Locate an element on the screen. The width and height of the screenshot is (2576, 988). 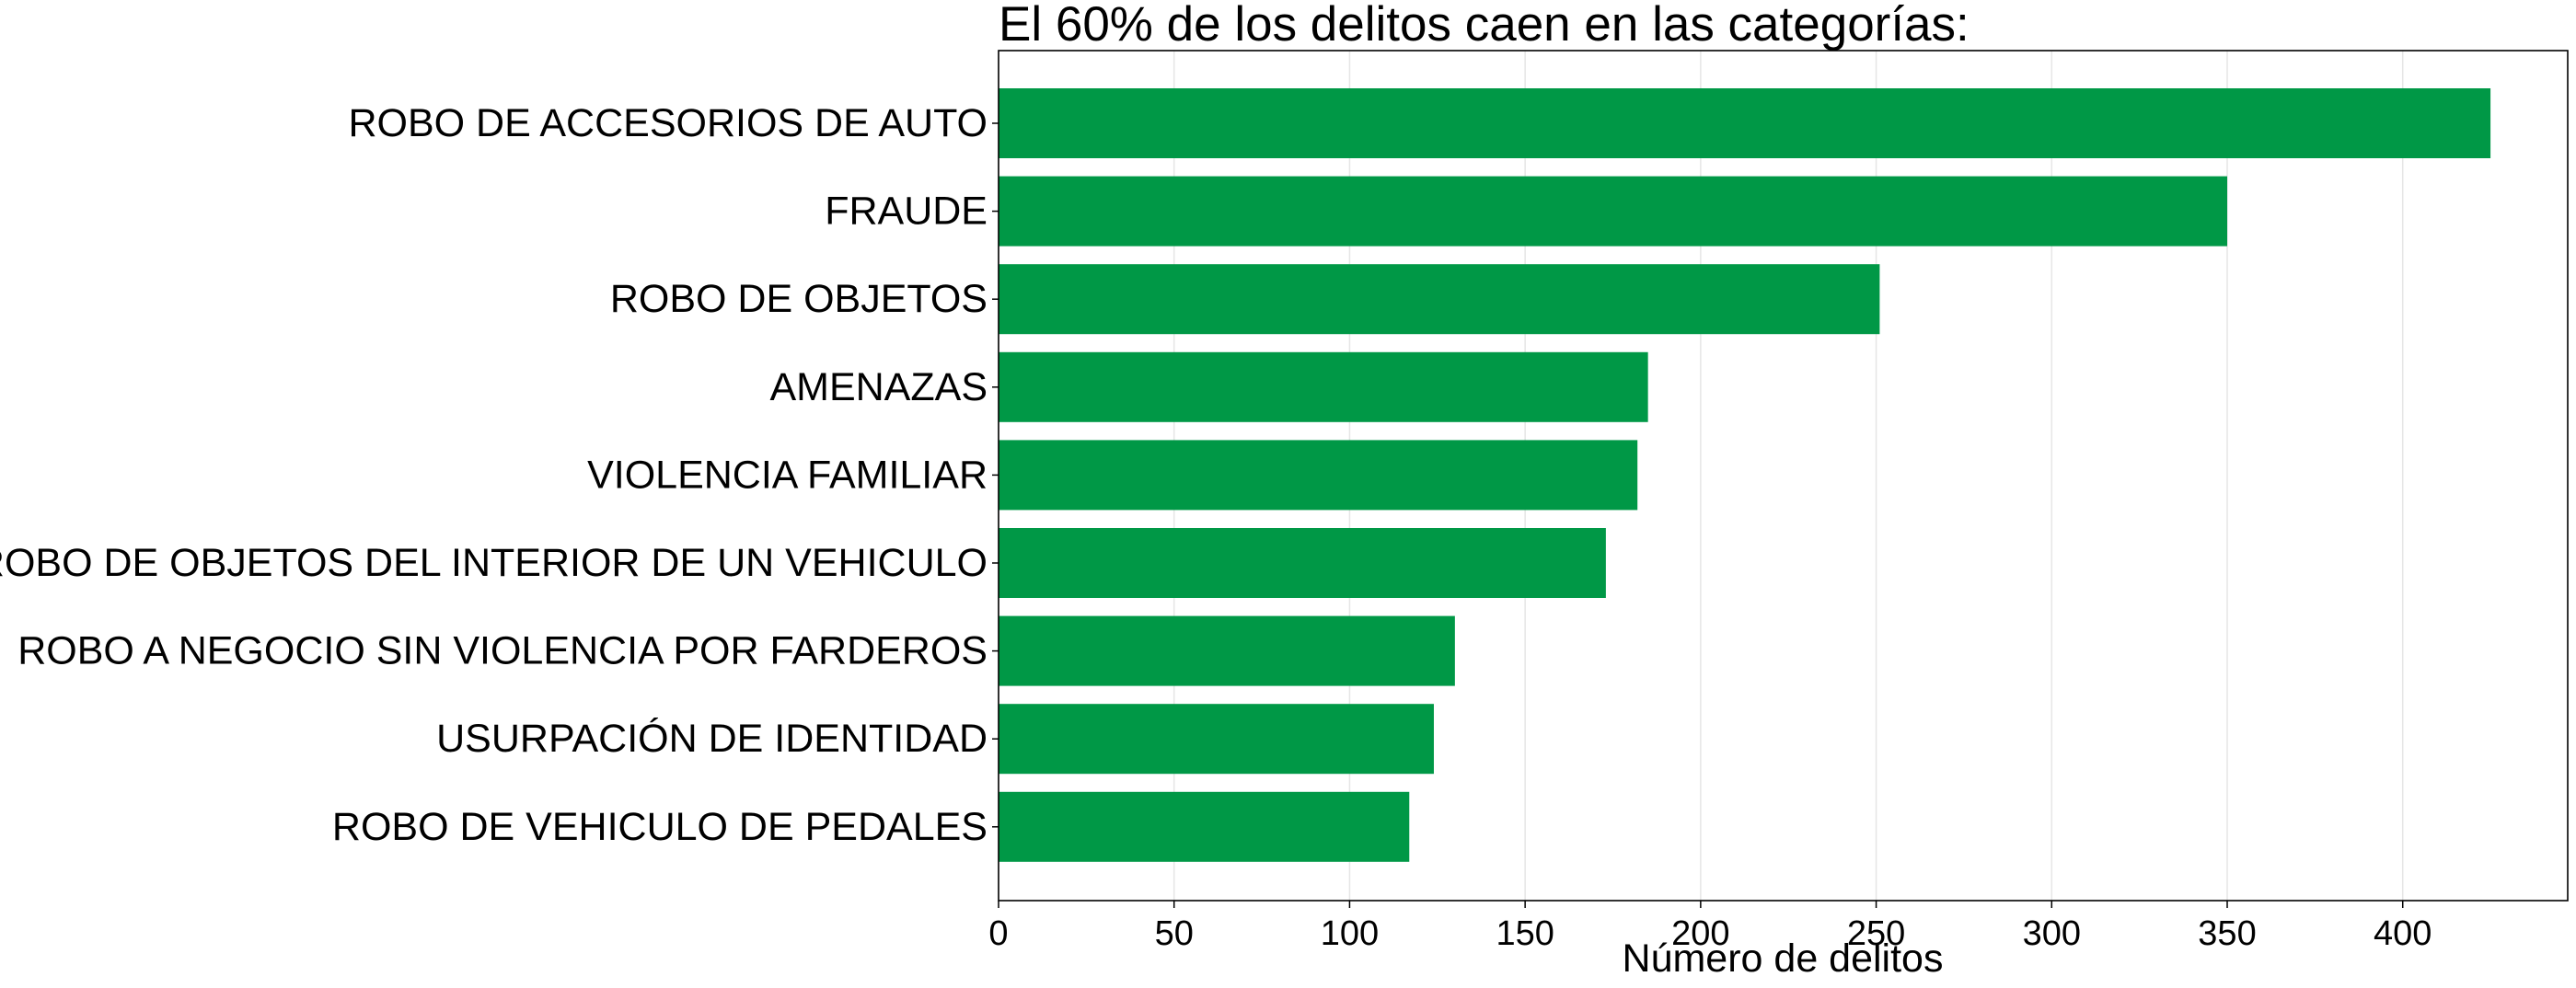
x-tick-label: 50 is located at coordinates (1175, 934).